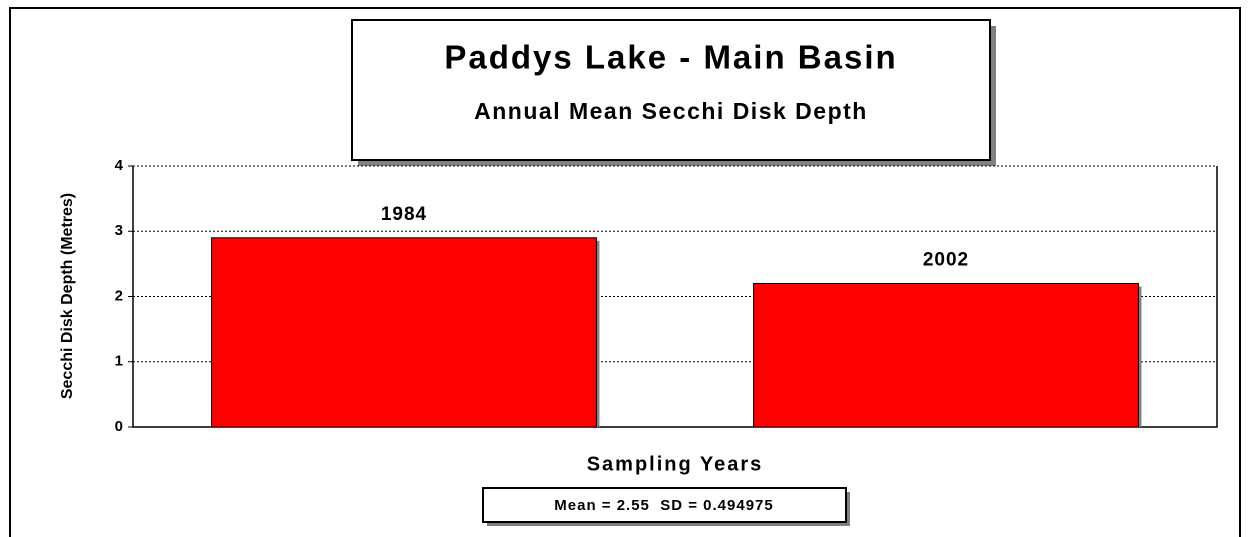  Describe the element at coordinates (670, 57) in the screenshot. I see `chart-title: Paddys Lake - Main Basin` at that location.